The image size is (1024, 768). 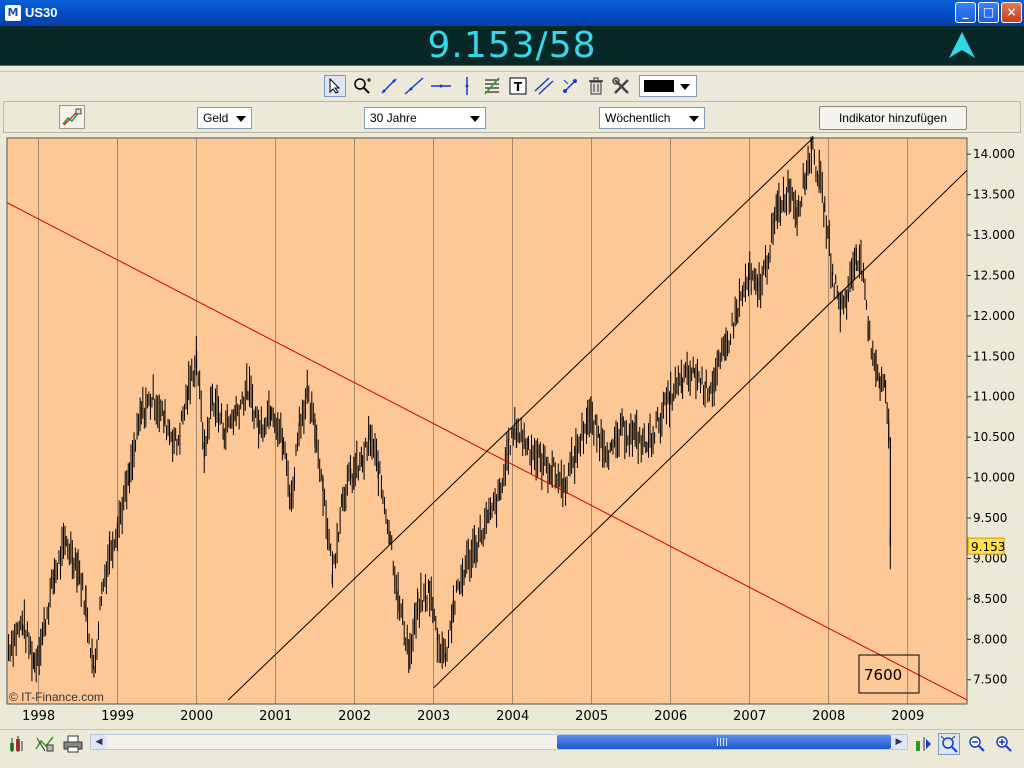 I want to click on trendline-icon, so click(x=389, y=86).